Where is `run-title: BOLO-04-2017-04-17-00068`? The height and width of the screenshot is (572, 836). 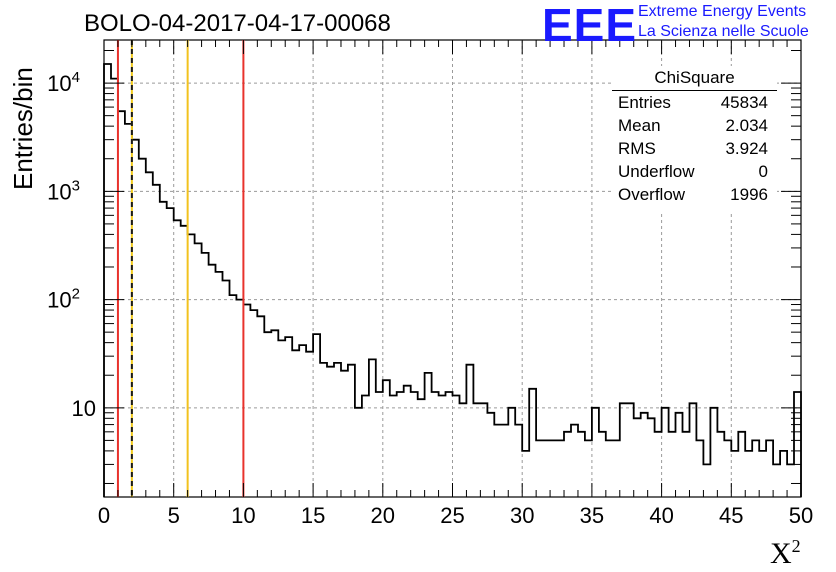 run-title: BOLO-04-2017-04-17-00068 is located at coordinates (237, 23).